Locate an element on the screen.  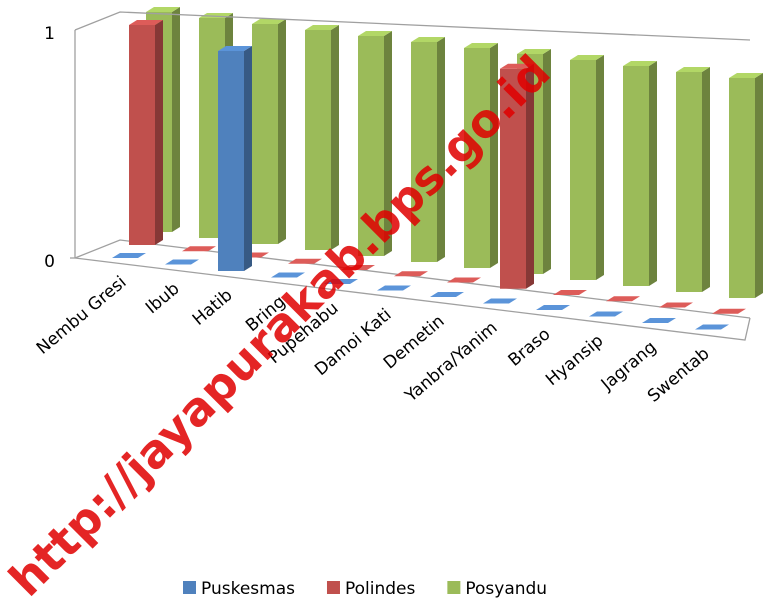
floor-back is located at coordinates (412, 279).